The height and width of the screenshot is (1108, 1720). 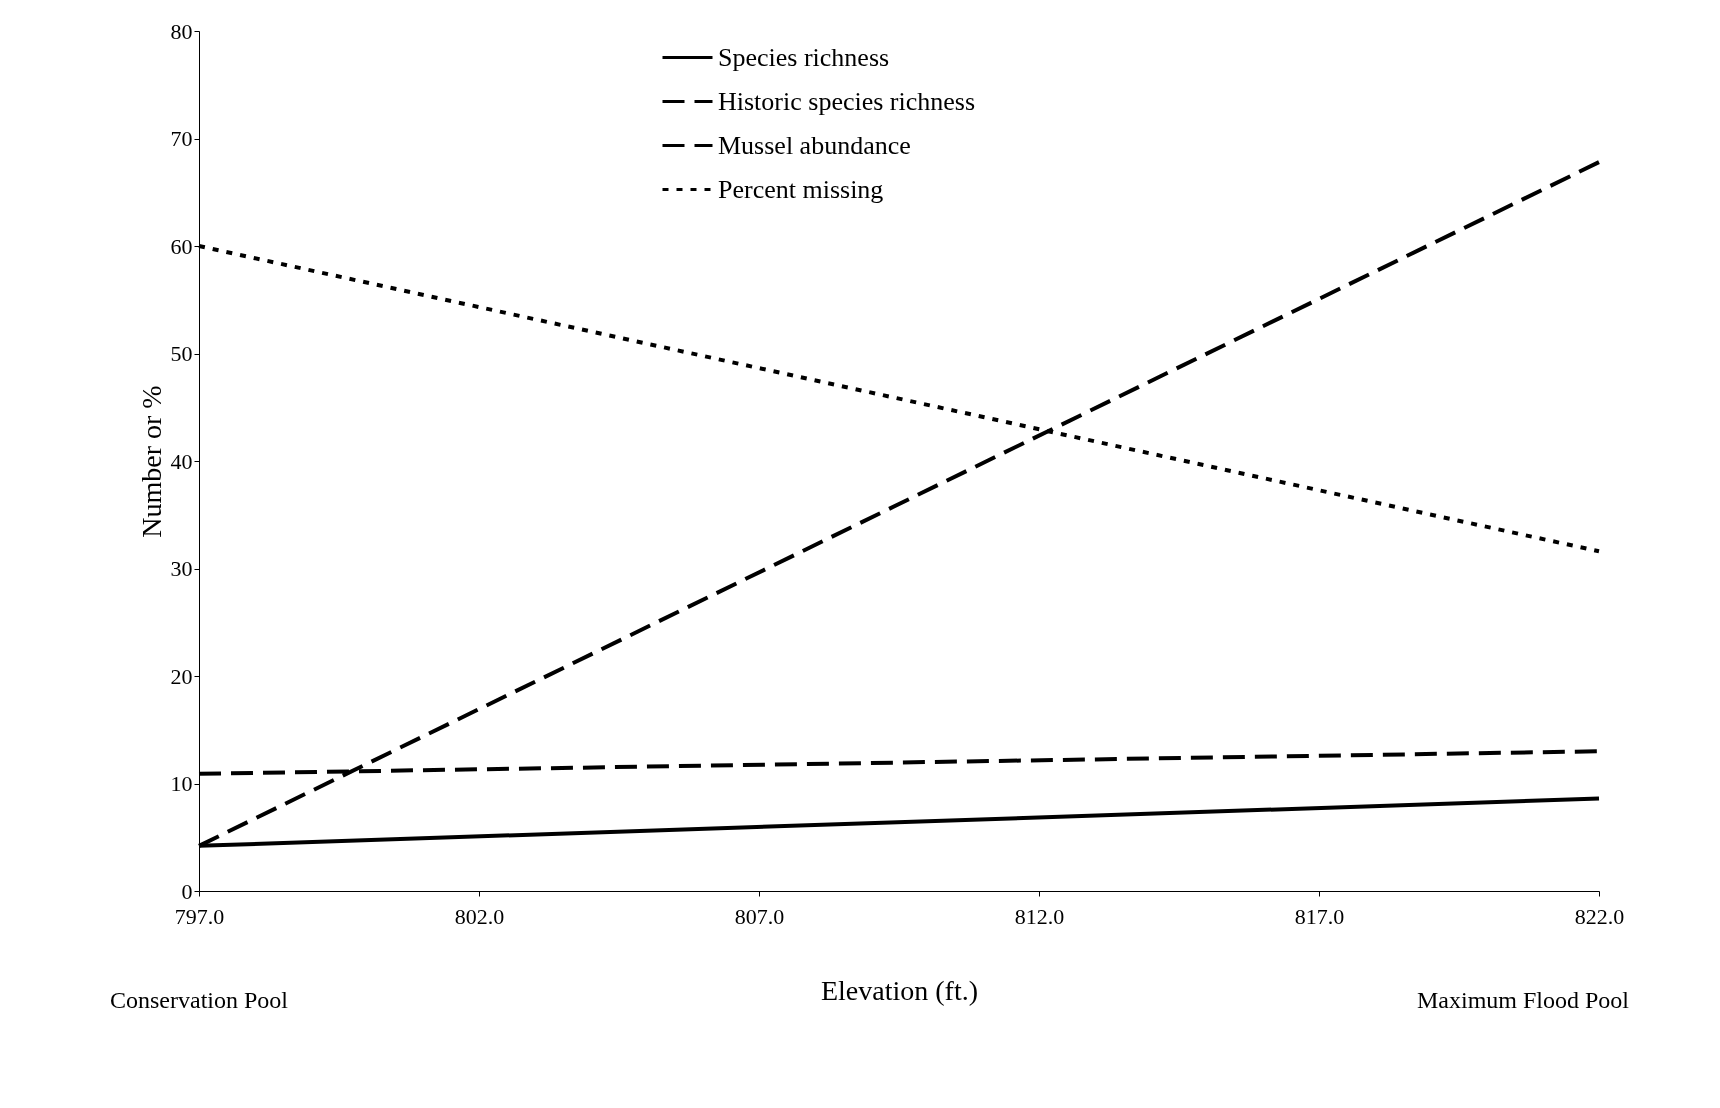 What do you see at coordinates (804, 57) in the screenshot?
I see `legend-label: Species richness` at bounding box center [804, 57].